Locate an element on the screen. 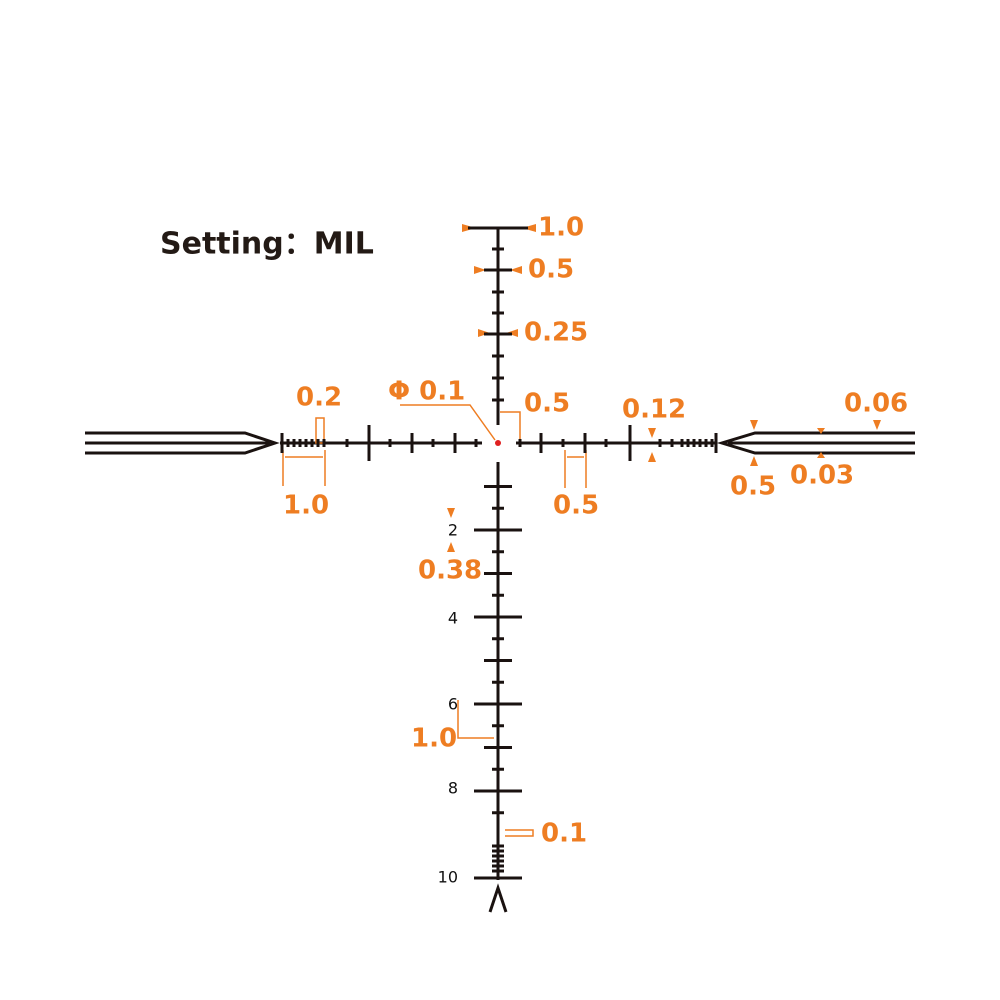  annotation: 0.38 is located at coordinates (450, 571).